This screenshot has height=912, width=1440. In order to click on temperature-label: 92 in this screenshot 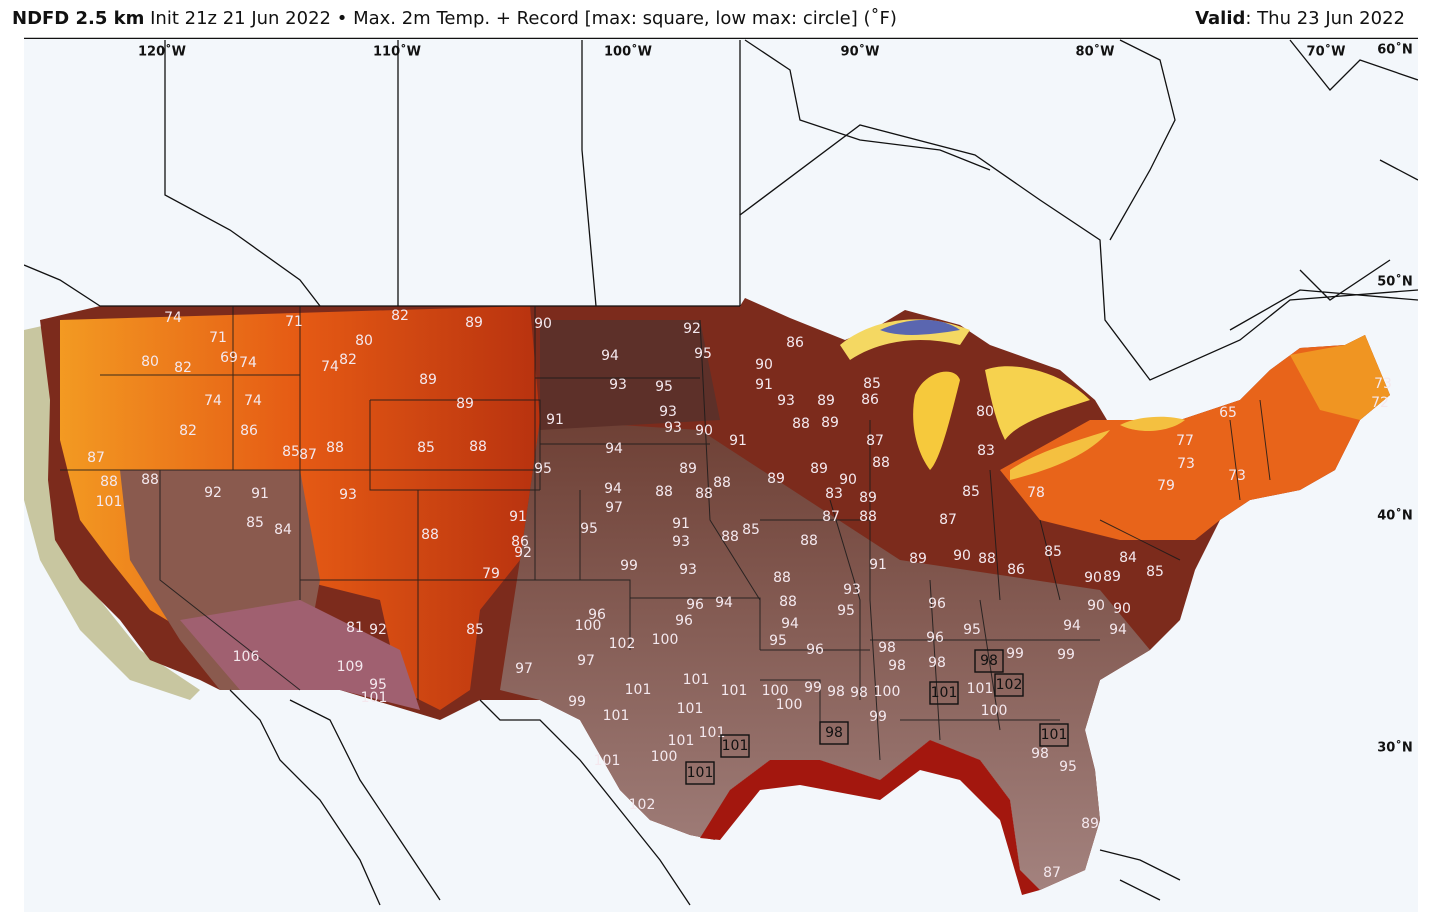, I will do `click(378, 630)`.